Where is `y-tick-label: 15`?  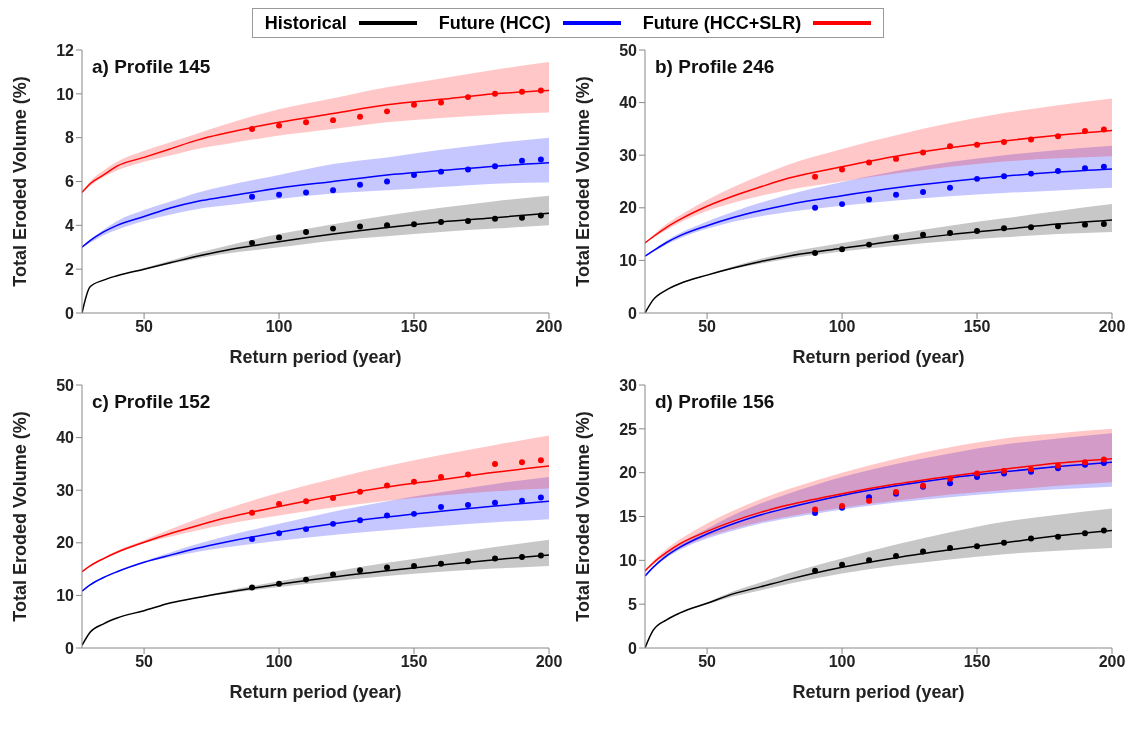 y-tick-label: 15 is located at coordinates (628, 517).